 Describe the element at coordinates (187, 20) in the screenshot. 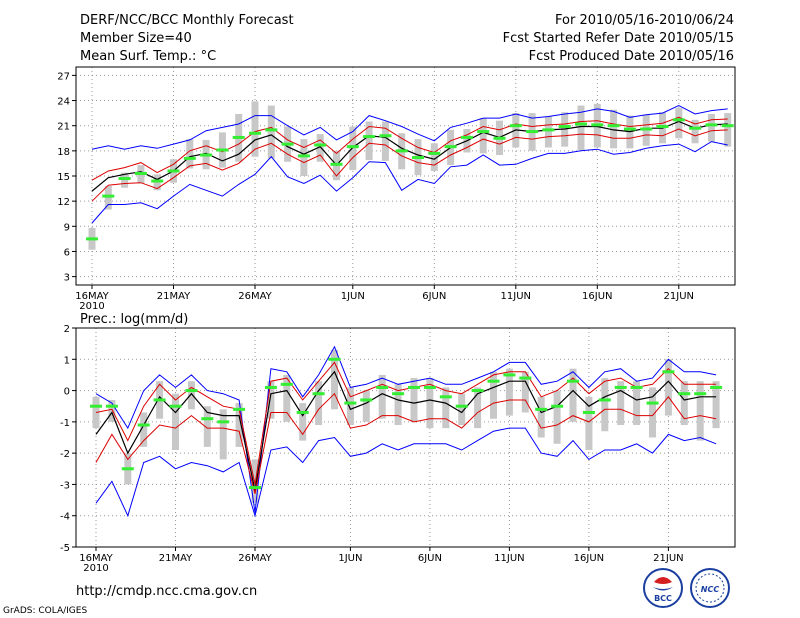

I see `chart-title: DERF/NCC/BCC Monthly Forecast` at that location.